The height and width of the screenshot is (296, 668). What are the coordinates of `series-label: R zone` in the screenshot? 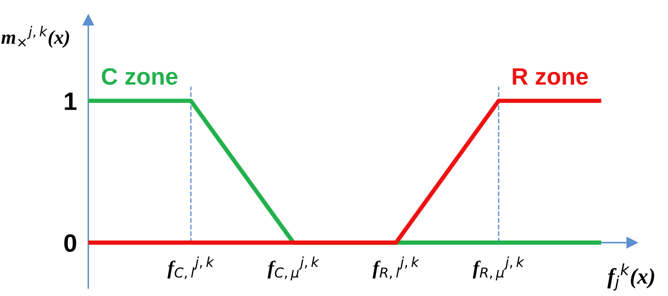 It's located at (550, 76).